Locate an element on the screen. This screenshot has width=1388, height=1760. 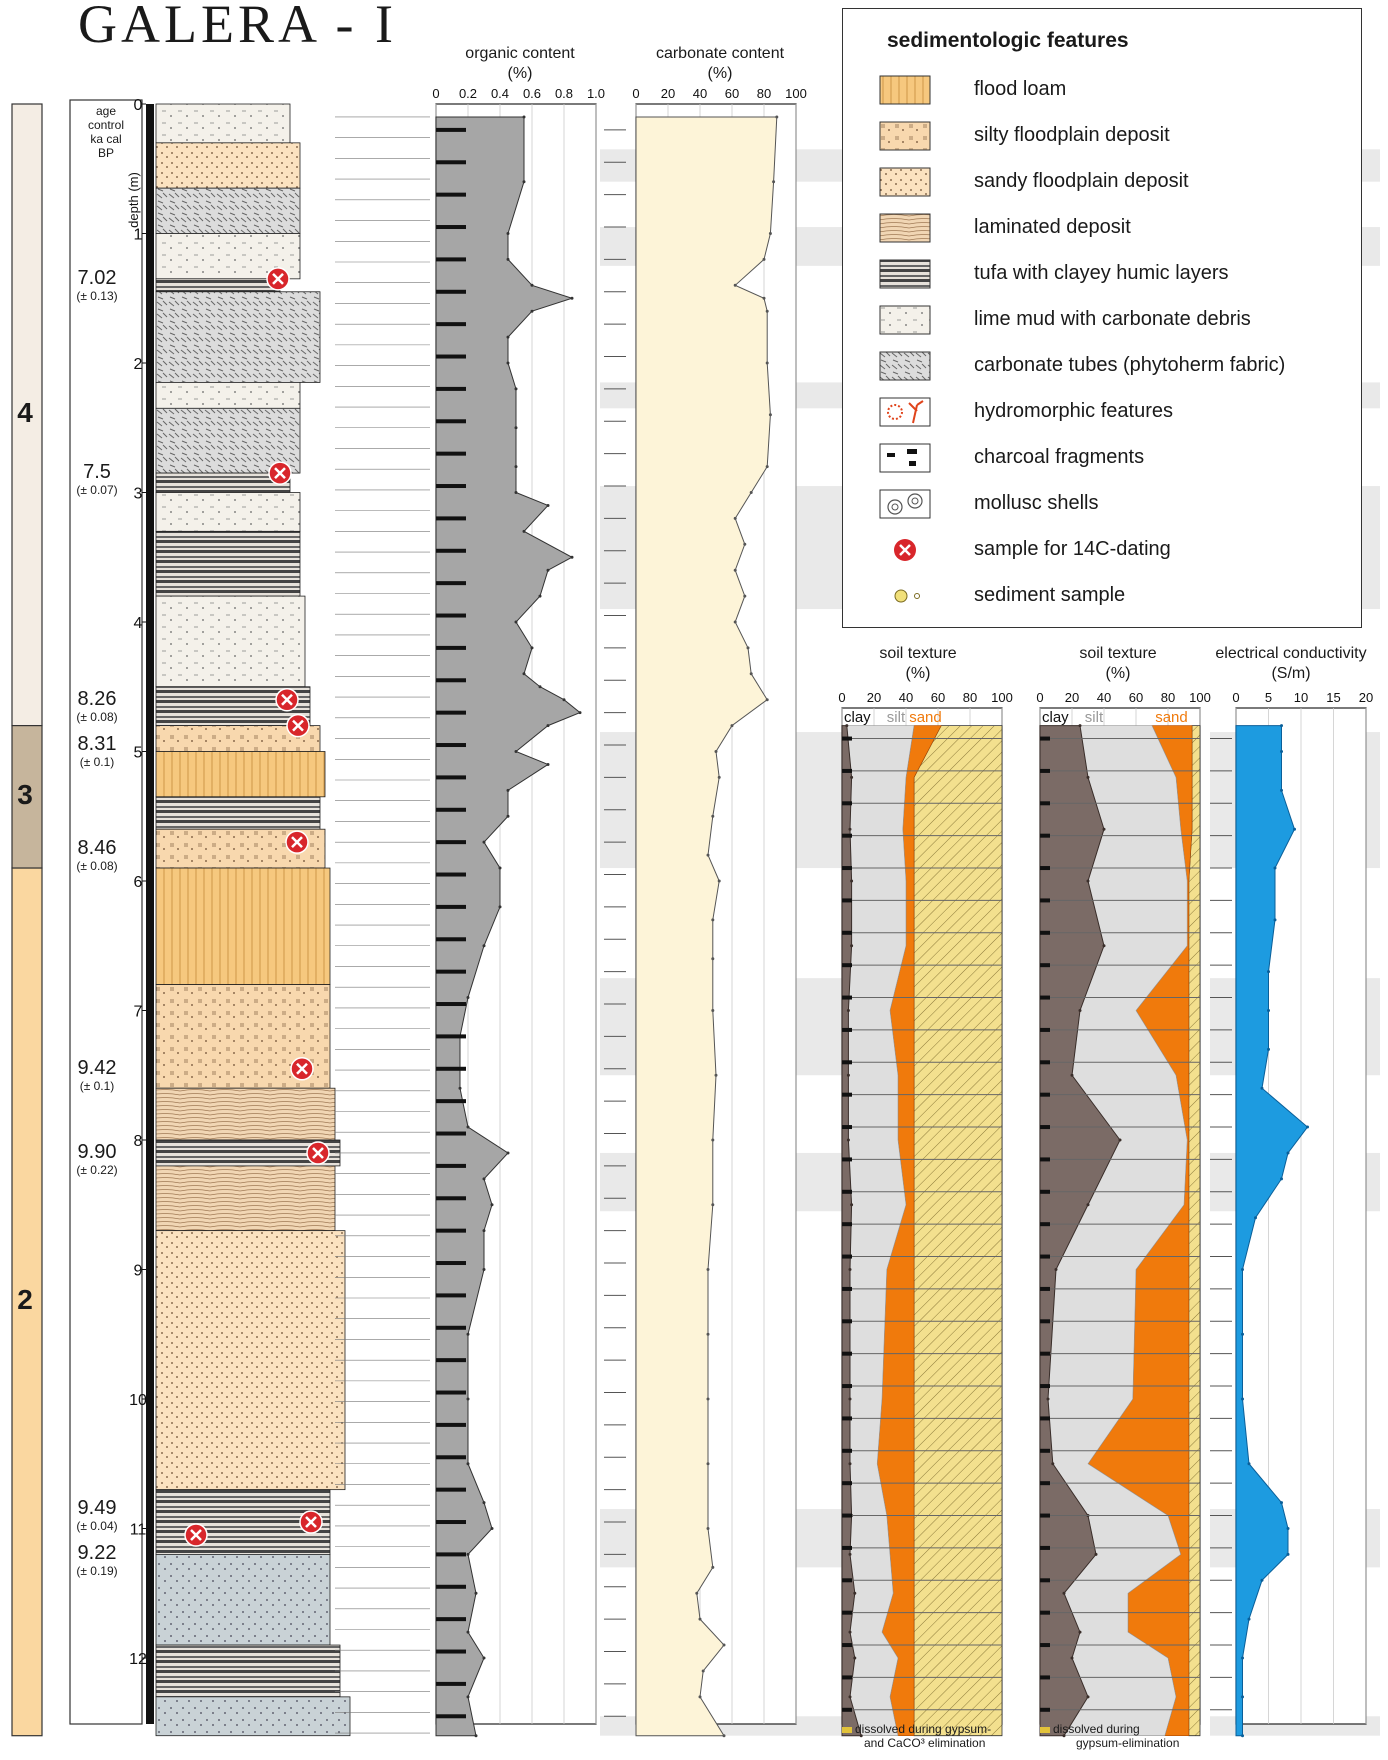
depth-axis-label: depth (m) is located at coordinates (133, 200).